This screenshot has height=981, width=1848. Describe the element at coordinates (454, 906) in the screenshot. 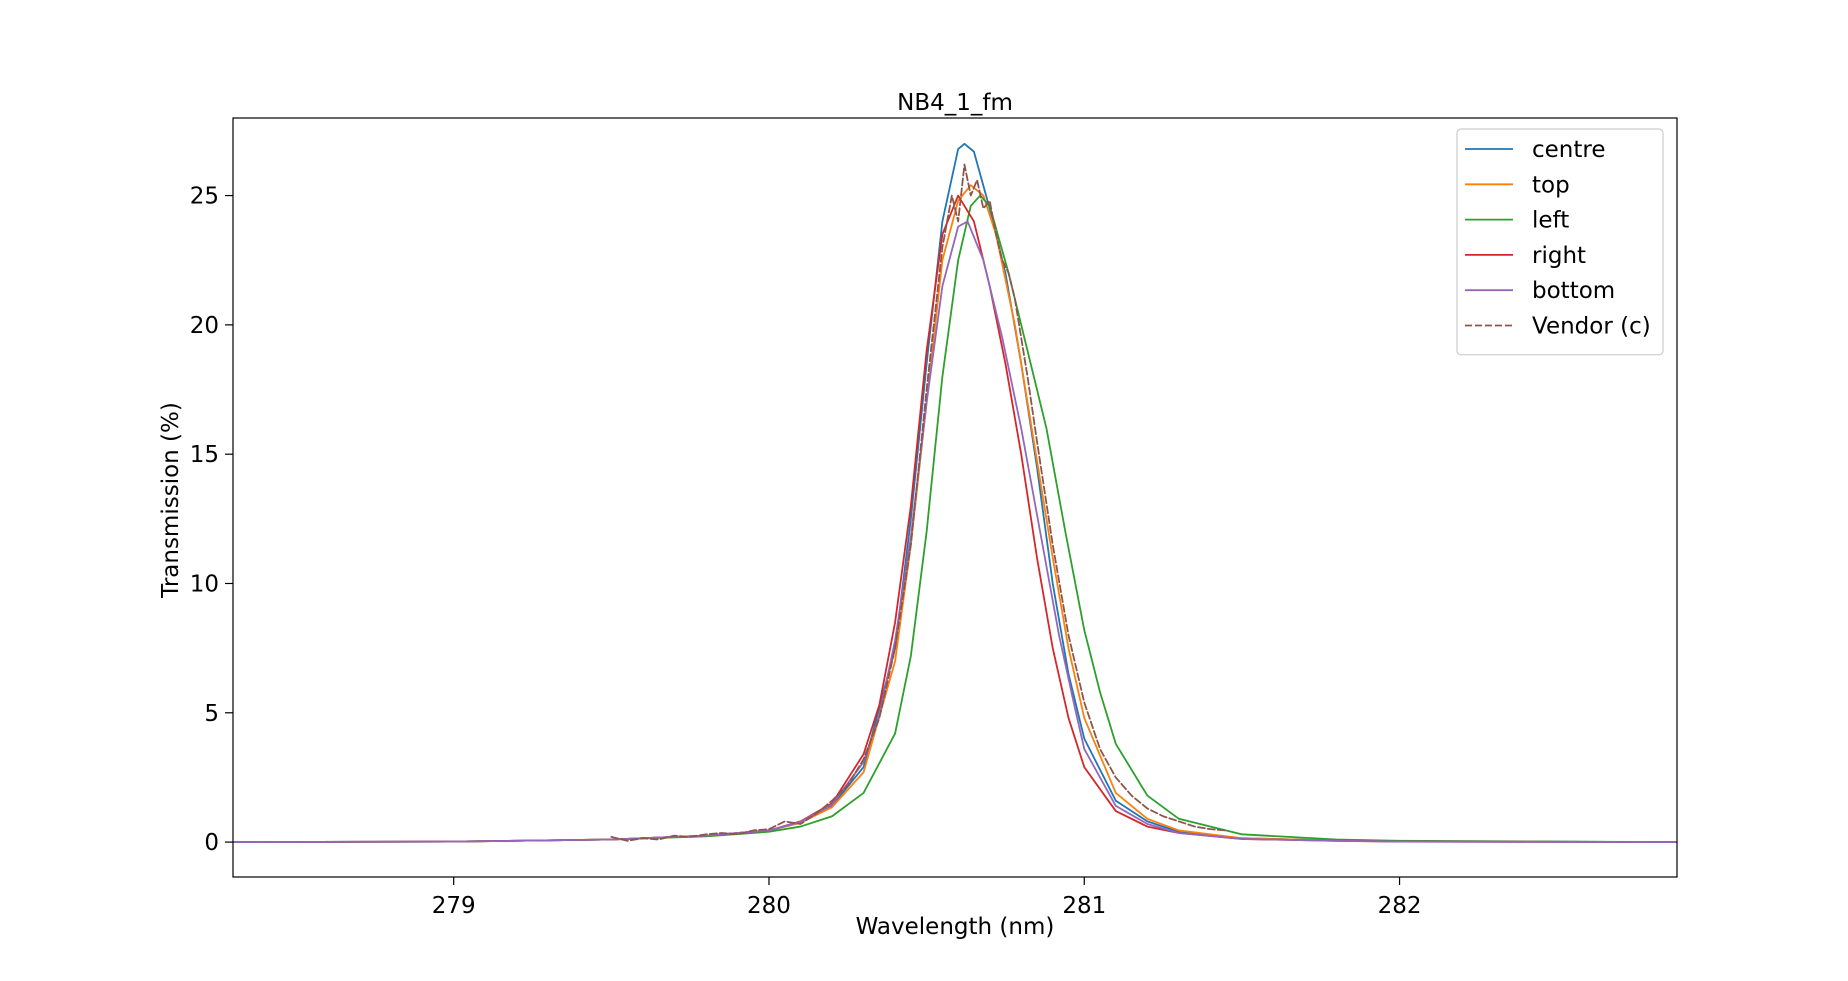

I see `x-tick-label: 279` at that location.